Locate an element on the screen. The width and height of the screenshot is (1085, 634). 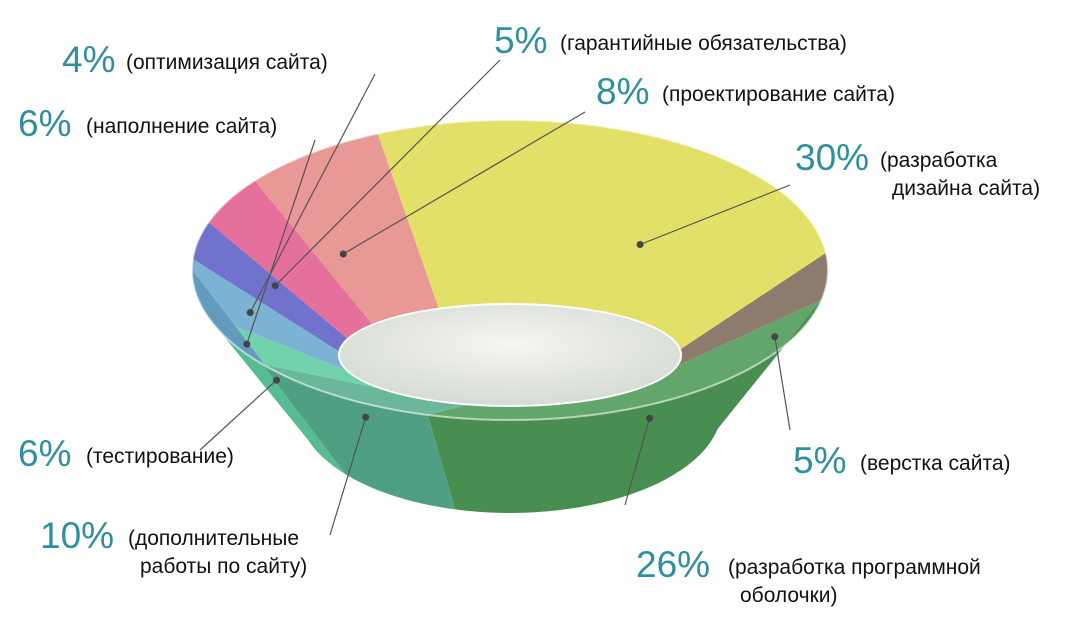
slice-label-8-line-1: работы по сайту) is located at coordinates (223, 566).